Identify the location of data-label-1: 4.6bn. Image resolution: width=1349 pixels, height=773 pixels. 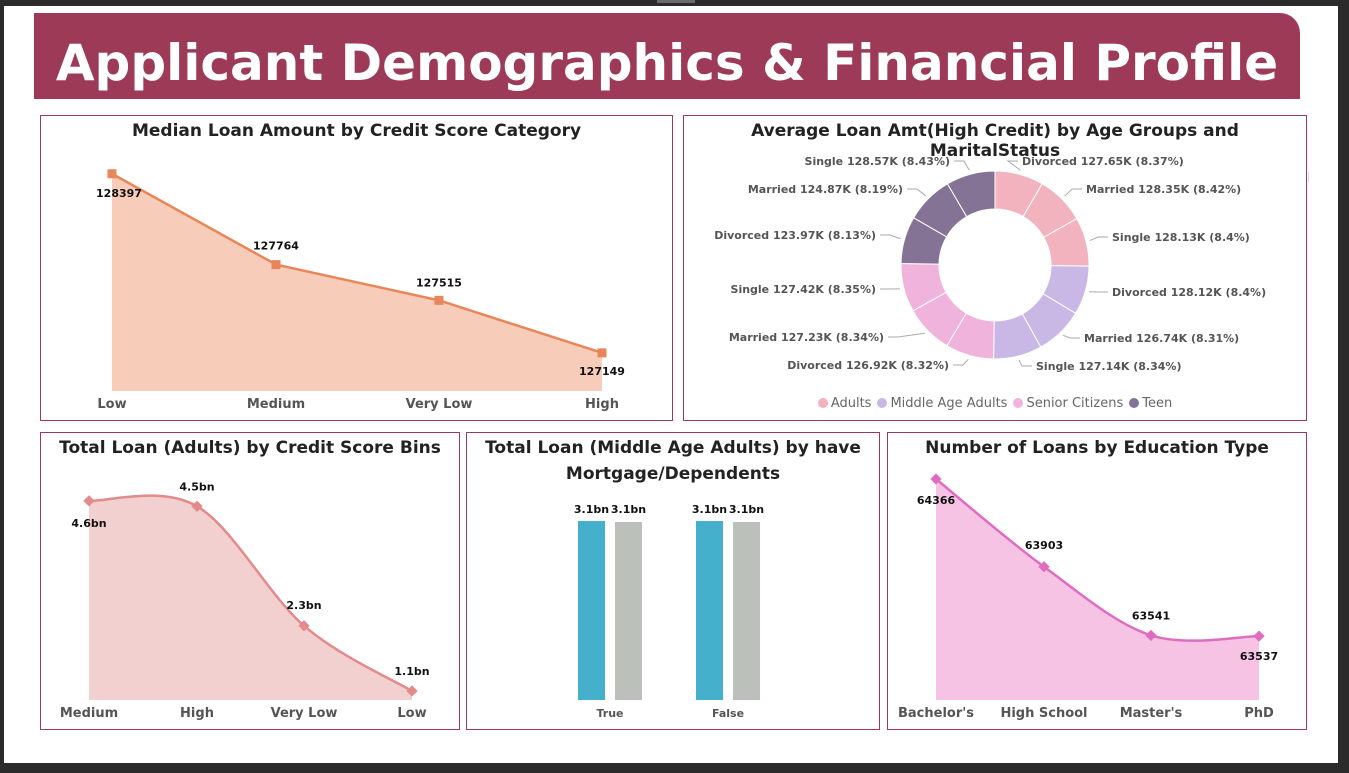
(88, 523).